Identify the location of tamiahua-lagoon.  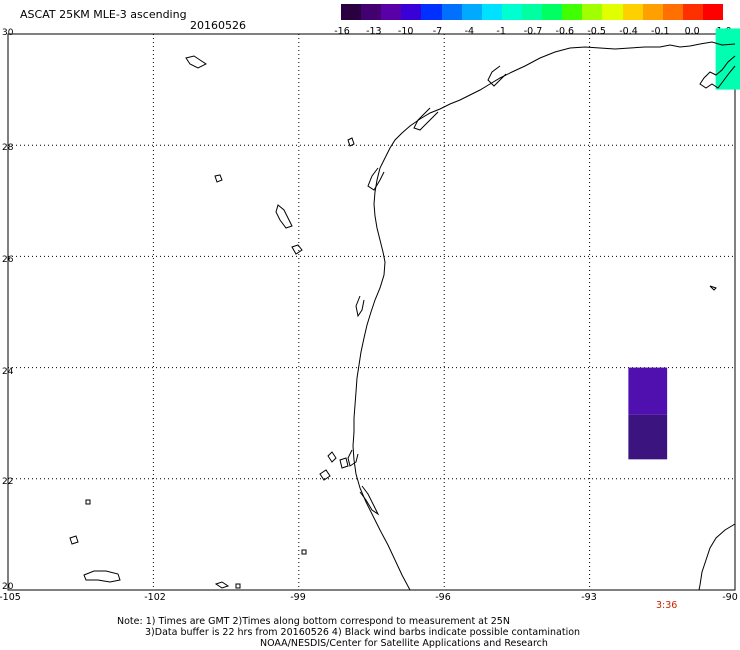
(369, 500).